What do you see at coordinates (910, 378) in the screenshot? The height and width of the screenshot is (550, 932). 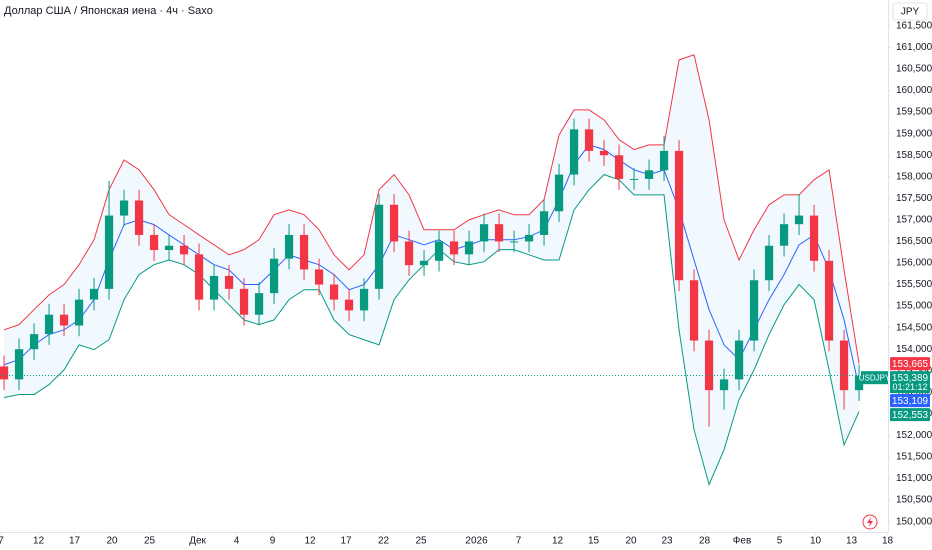 I see `price-tag-label: 153,389` at bounding box center [910, 378].